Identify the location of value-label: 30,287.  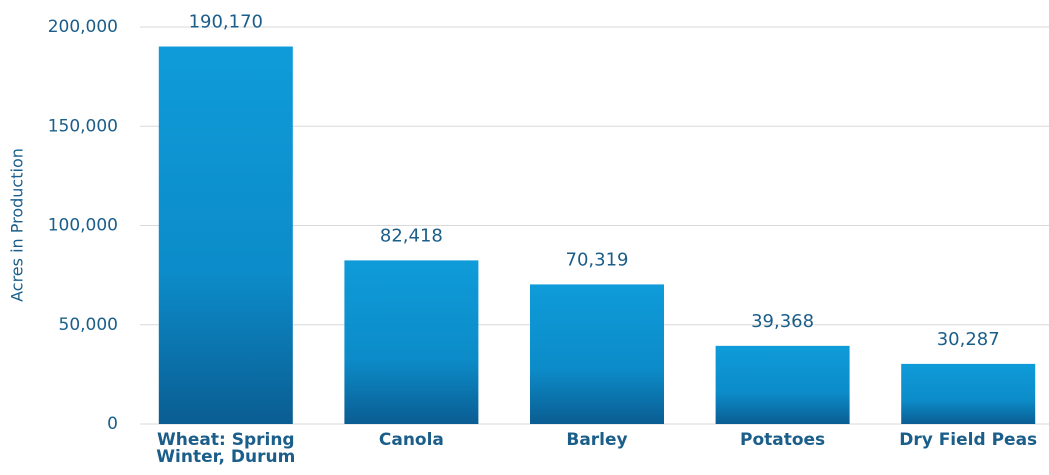
(968, 339).